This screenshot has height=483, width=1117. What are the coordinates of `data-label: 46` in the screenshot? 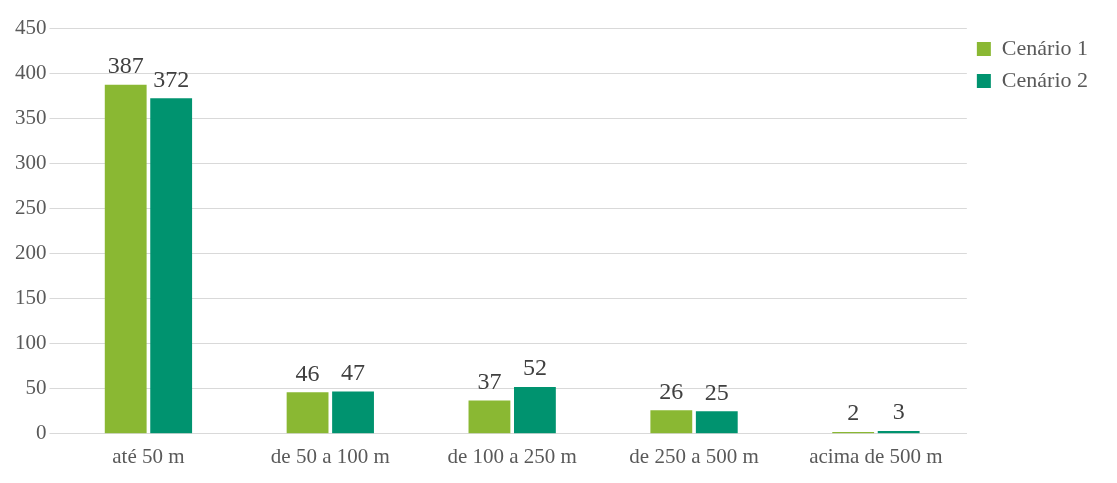 It's located at (307, 372).